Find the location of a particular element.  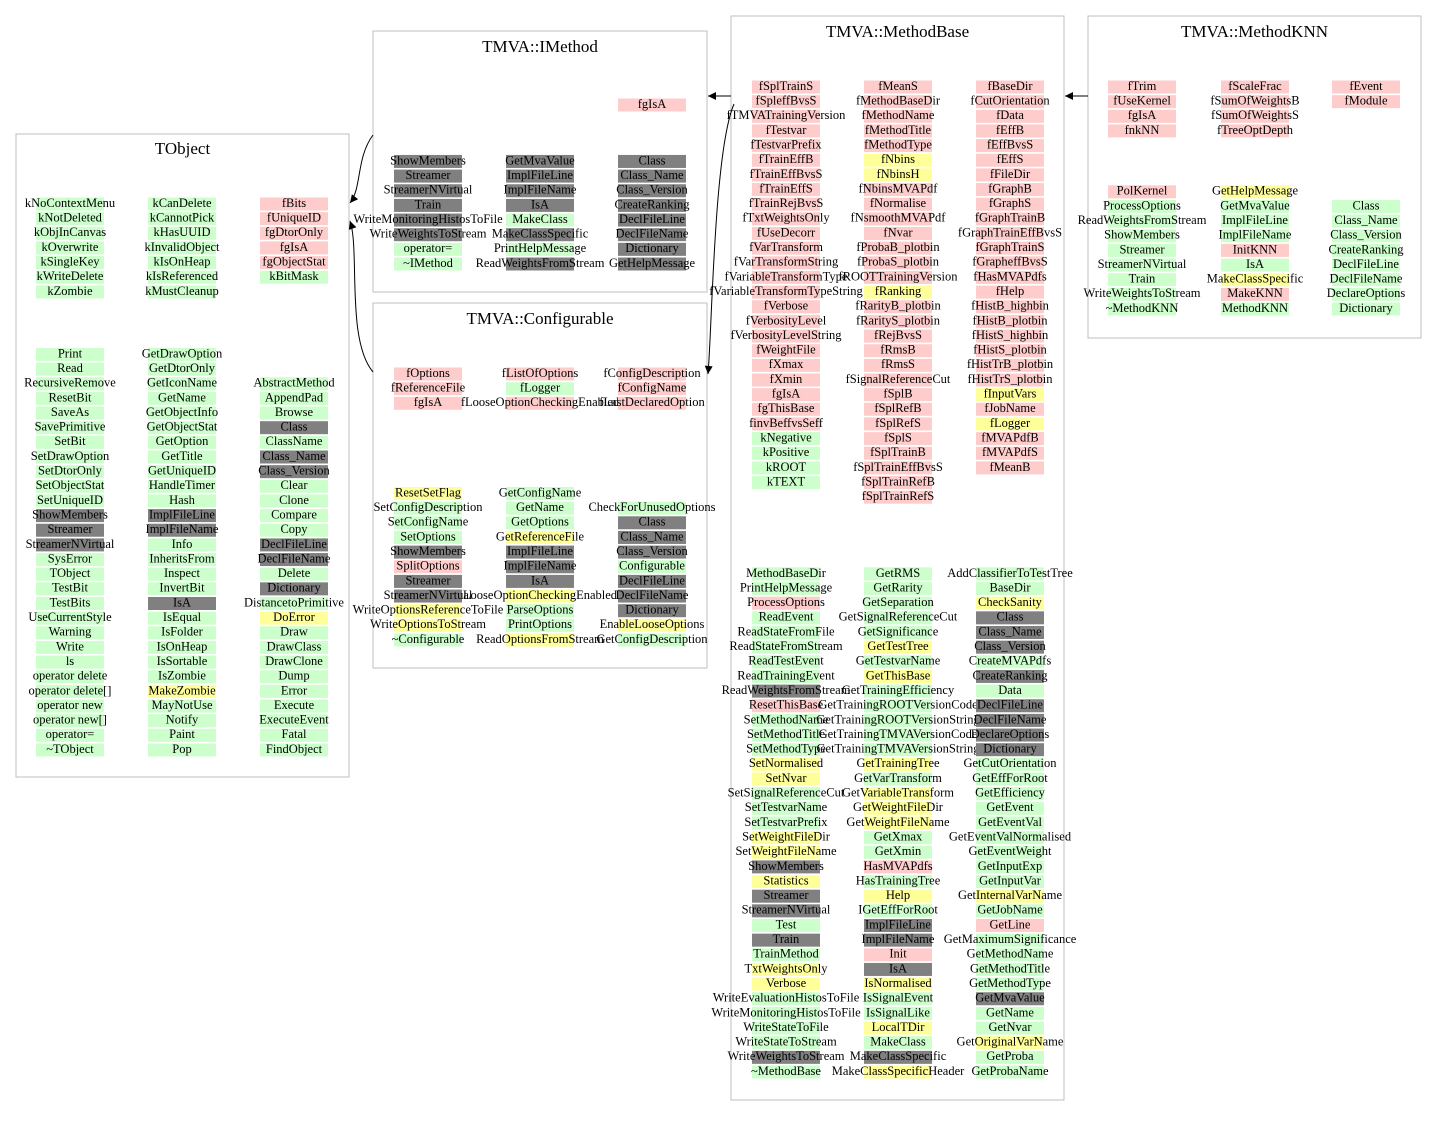

member-name: fNvar is located at coordinates (898, 232).